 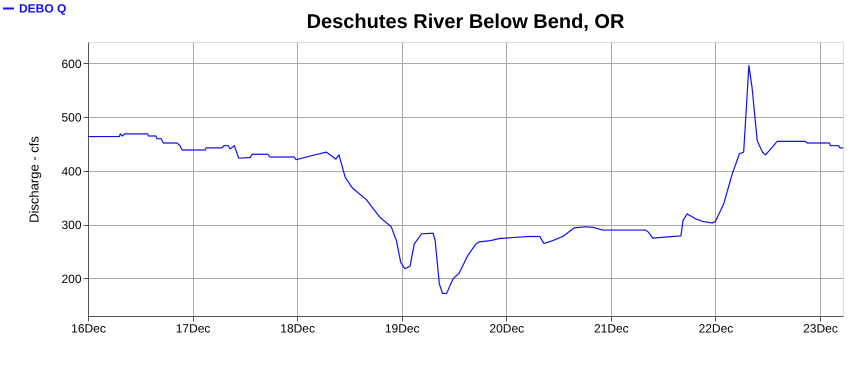 What do you see at coordinates (88, 329) in the screenshot?
I see `x-tick-label: 16Dec` at bounding box center [88, 329].